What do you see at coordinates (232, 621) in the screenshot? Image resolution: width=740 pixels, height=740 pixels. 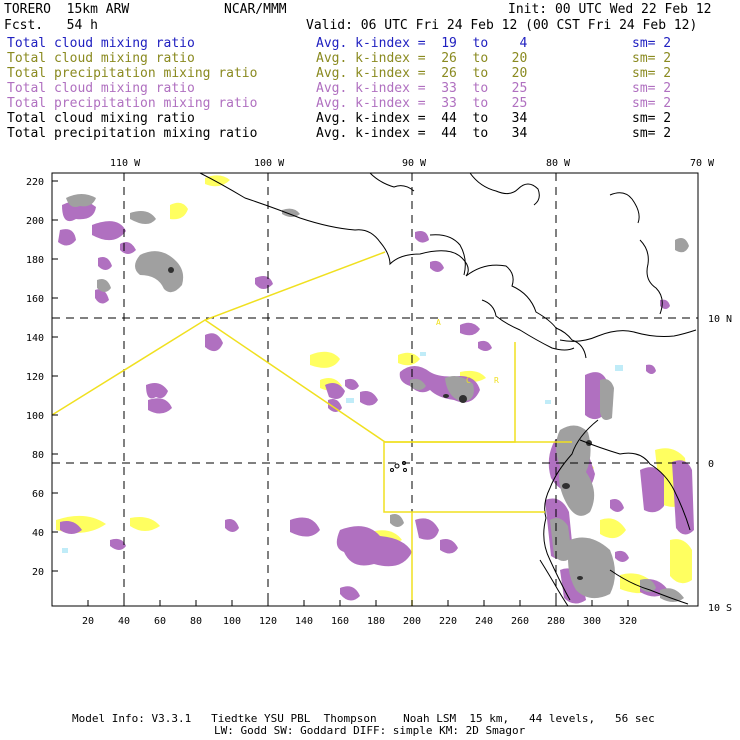 I see `x-tick-label: 100` at bounding box center [232, 621].